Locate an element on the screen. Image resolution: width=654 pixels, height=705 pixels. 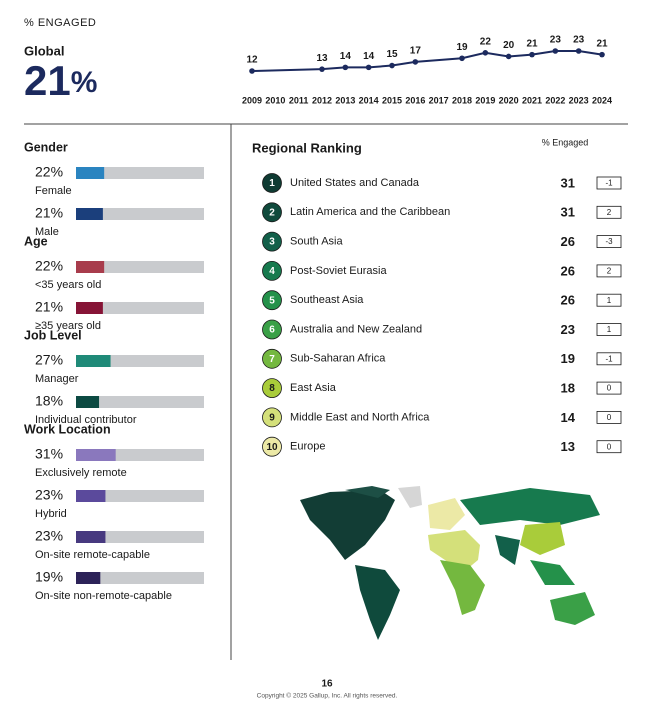
map-africa is located at coordinates (462, 587).